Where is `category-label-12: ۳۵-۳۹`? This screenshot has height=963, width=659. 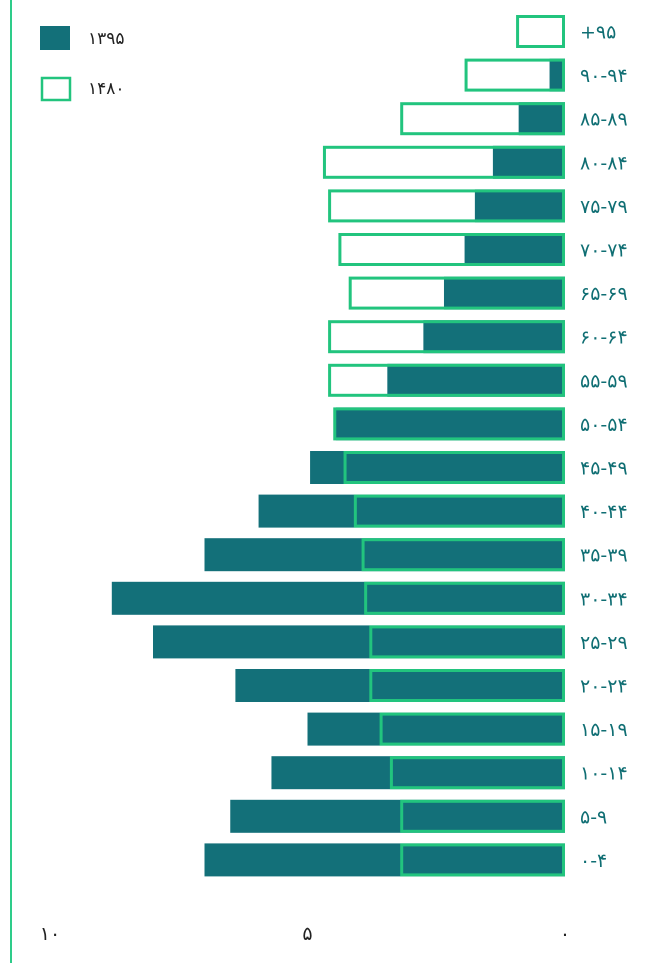
category-label-12: ۳۵-۳۹ is located at coordinates (604, 556).